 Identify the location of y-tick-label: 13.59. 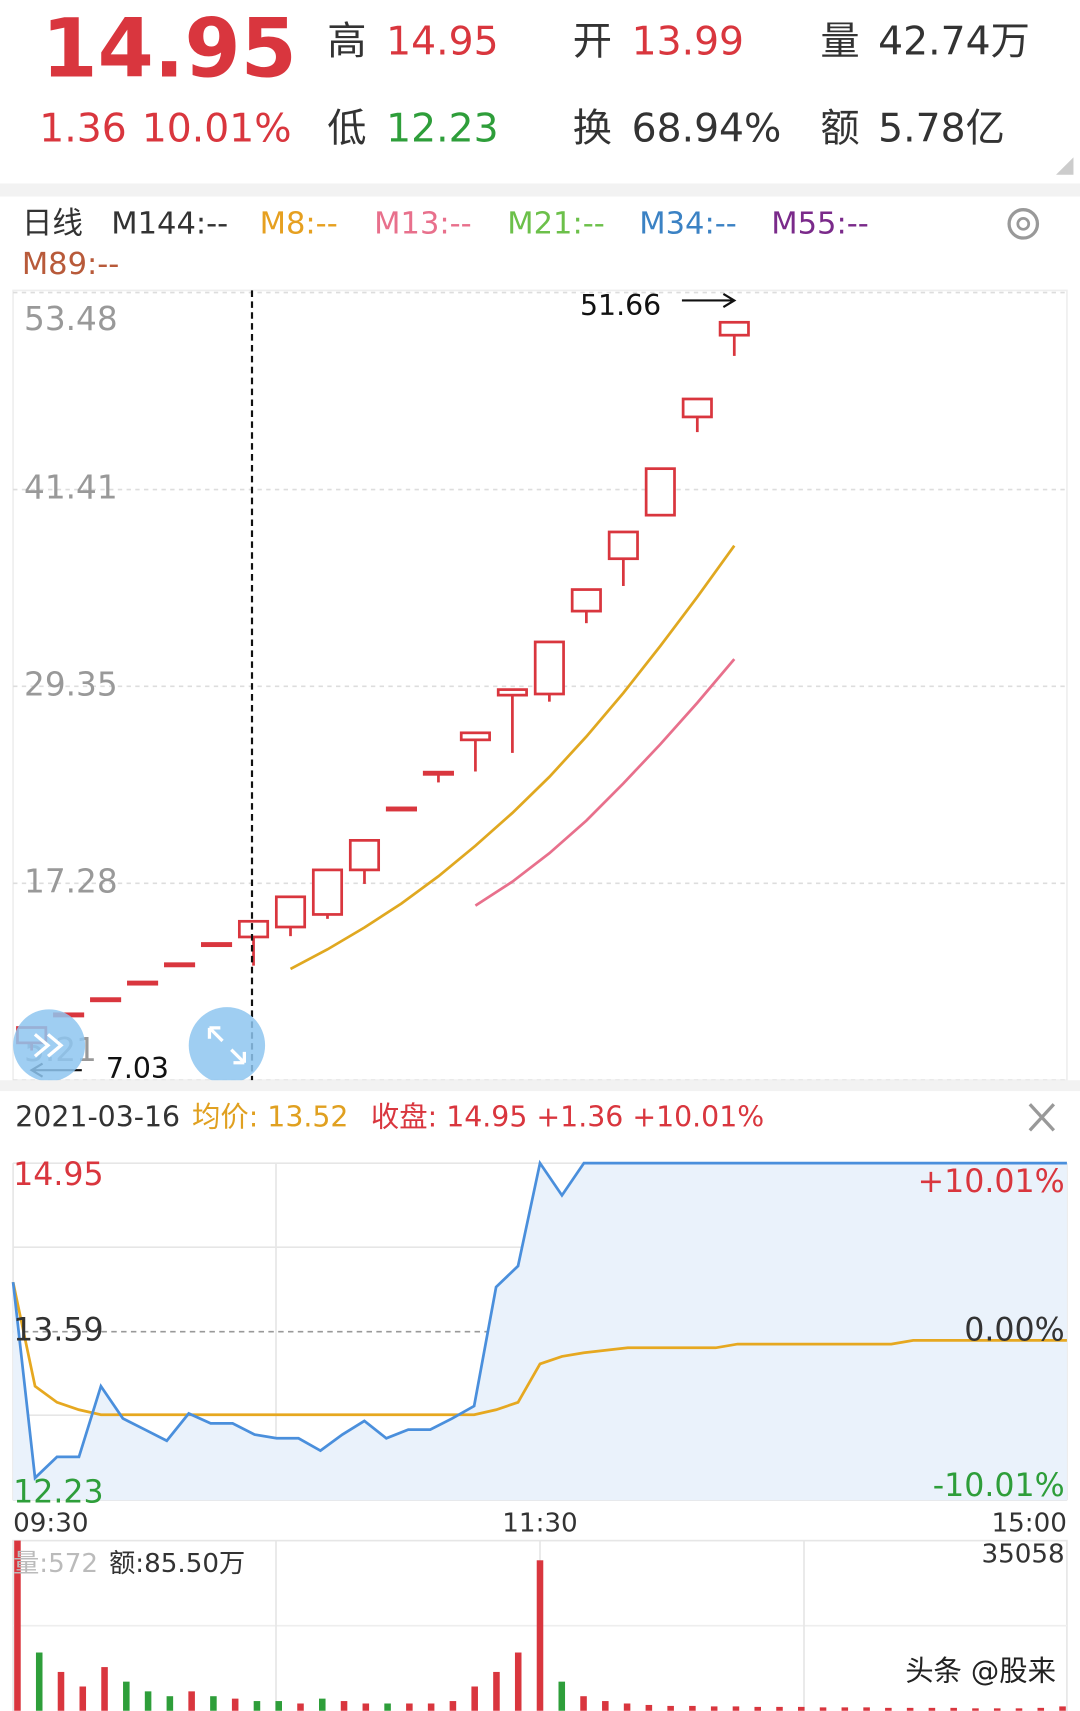
(58, 1331).